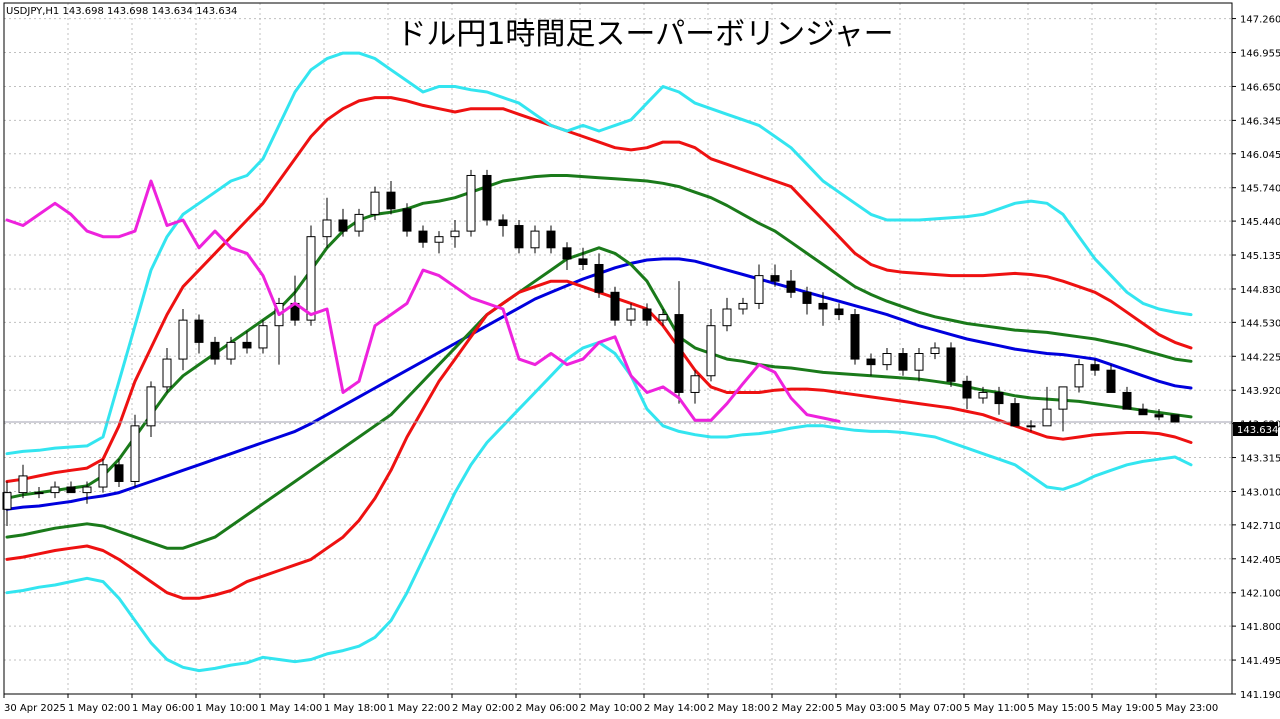 This screenshot has width=1280, height=719. I want to click on y-tick-label: 147.260, so click(1260, 20).